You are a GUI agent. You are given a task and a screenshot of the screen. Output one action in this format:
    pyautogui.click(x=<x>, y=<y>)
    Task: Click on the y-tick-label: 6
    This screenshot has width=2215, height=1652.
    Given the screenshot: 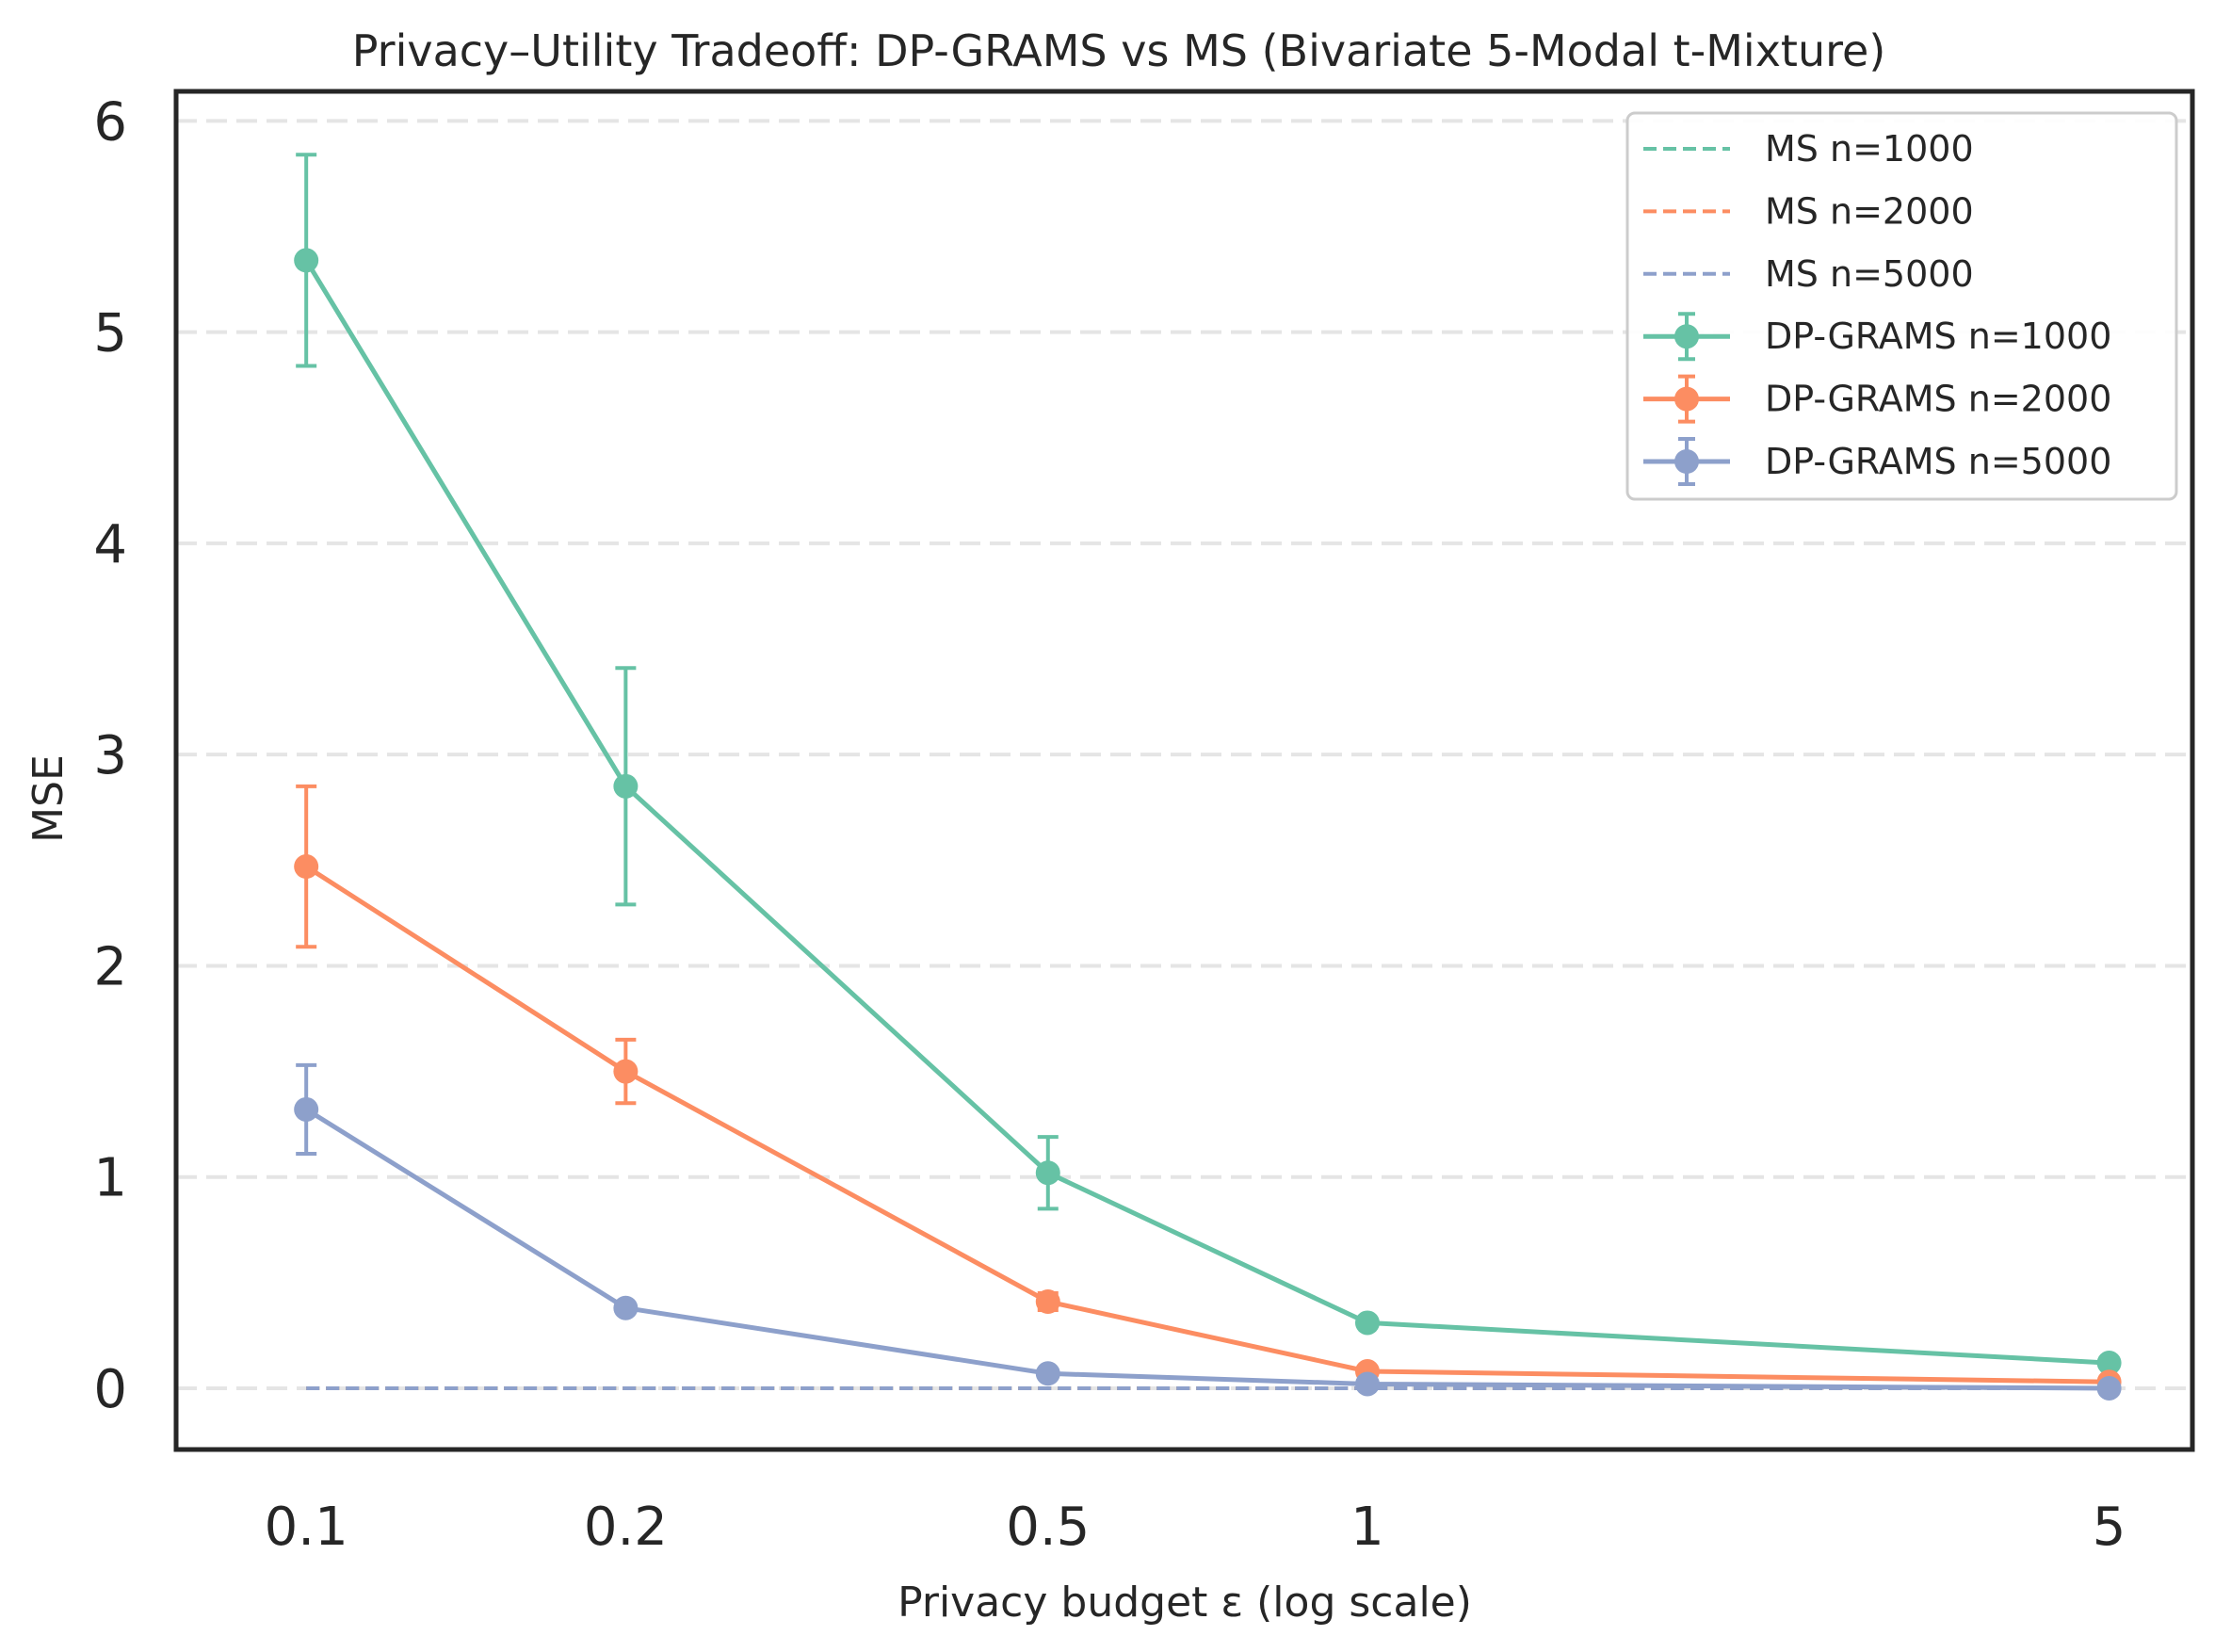 What is the action you would take?
    pyautogui.click(x=110, y=122)
    